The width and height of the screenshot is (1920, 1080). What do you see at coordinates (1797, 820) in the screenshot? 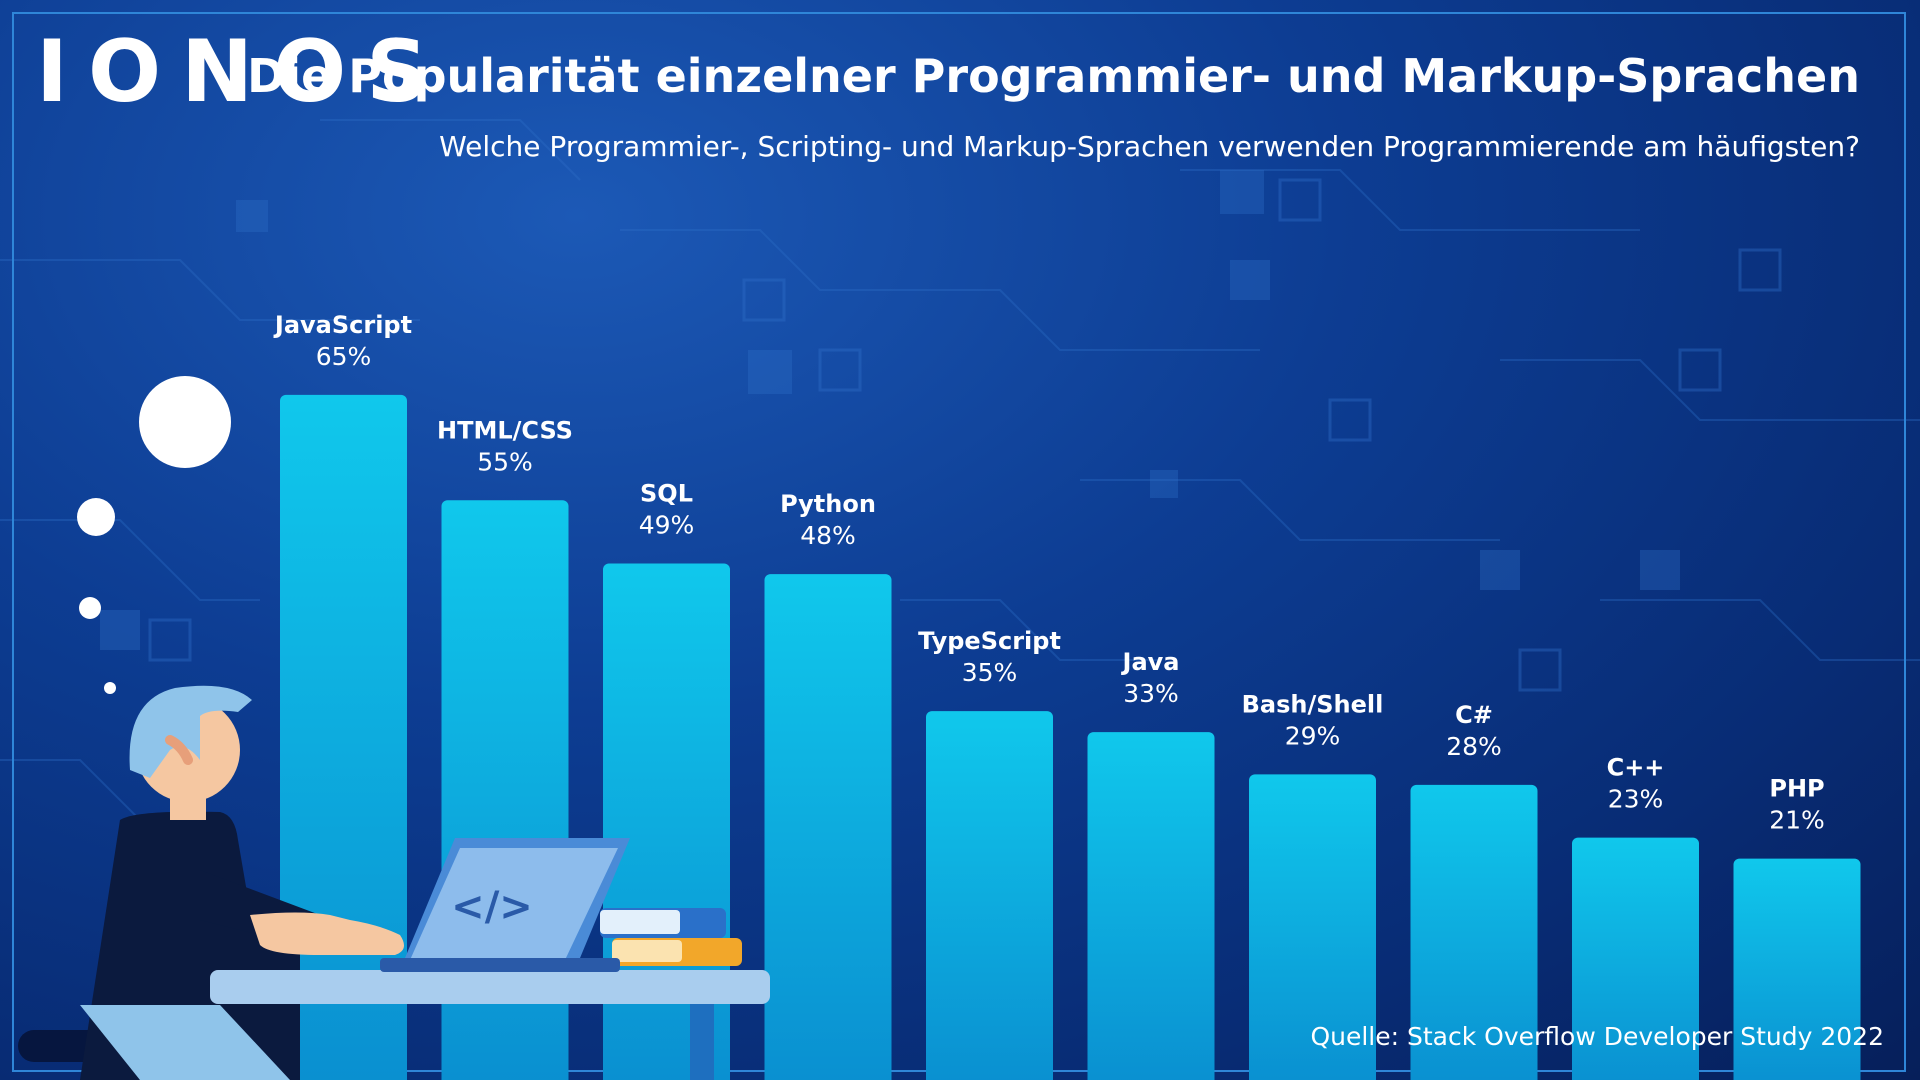
I see `value-label: 21%` at bounding box center [1797, 820].